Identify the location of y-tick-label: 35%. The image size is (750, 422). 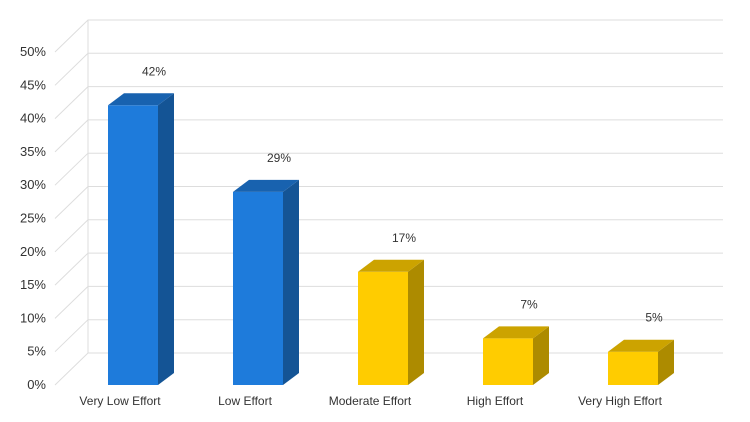
(33, 151).